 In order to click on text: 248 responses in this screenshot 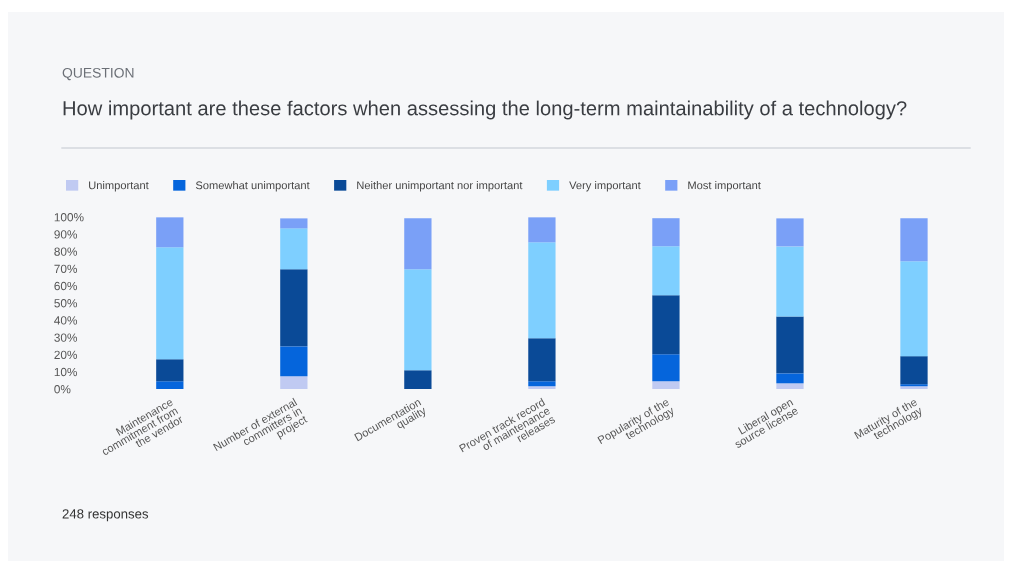, I will do `click(105, 515)`.